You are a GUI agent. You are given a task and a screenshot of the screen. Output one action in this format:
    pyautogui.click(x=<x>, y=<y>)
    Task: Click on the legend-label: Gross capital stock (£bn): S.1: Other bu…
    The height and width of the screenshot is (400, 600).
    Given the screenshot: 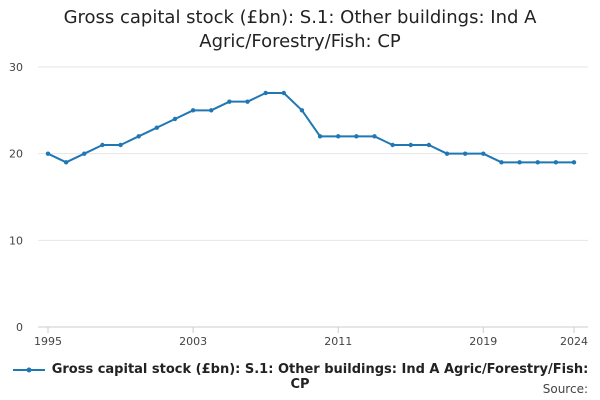 What is the action you would take?
    pyautogui.click(x=320, y=377)
    